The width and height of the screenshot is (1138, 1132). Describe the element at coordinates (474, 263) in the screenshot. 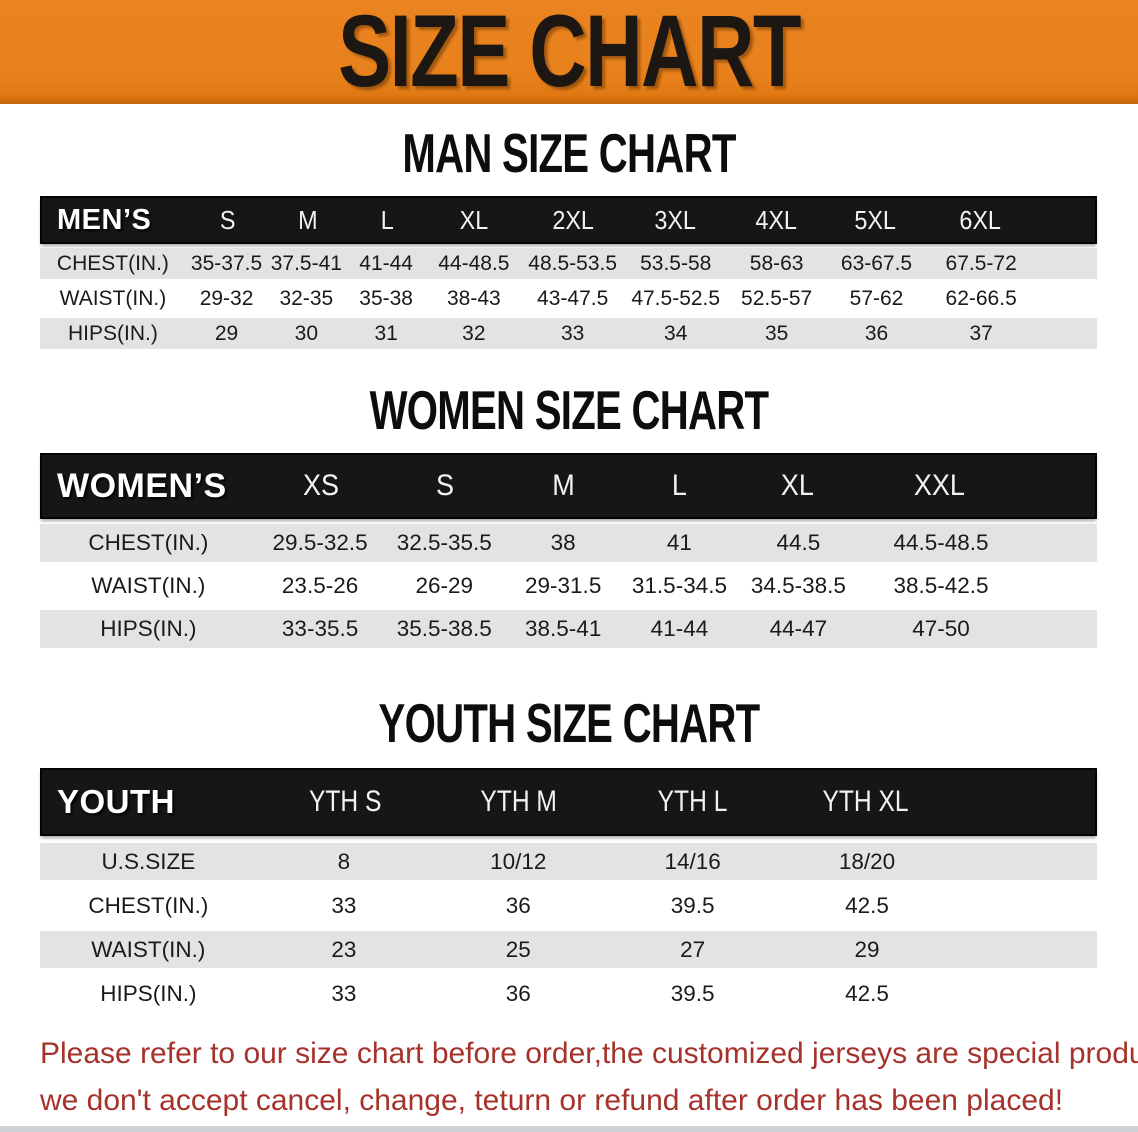

I see `value-cell: 44-48.5` at that location.